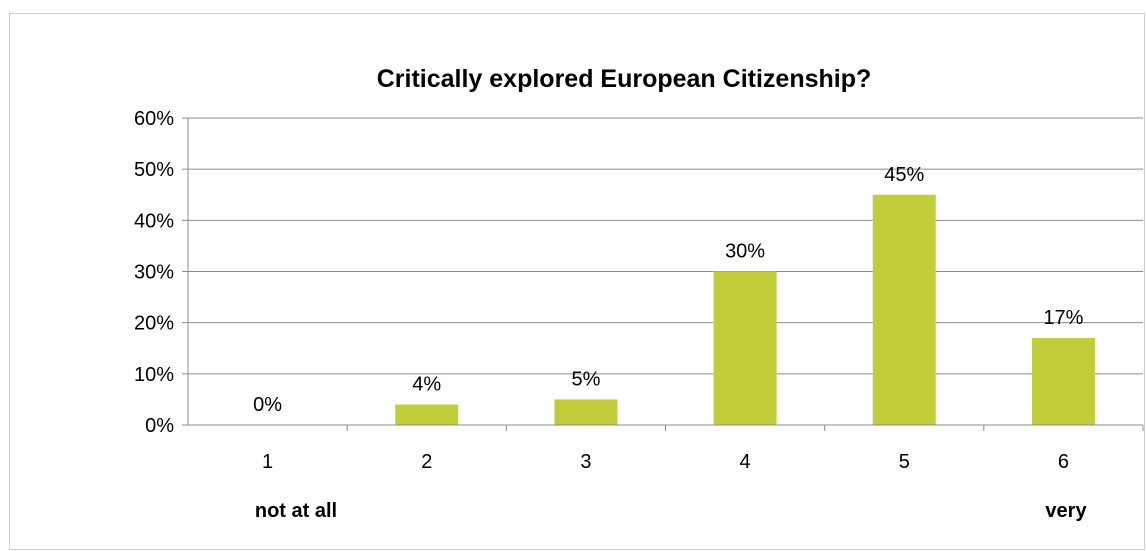 The height and width of the screenshot is (551, 1146). Describe the element at coordinates (426, 385) in the screenshot. I see `data-label-2: 4%` at that location.